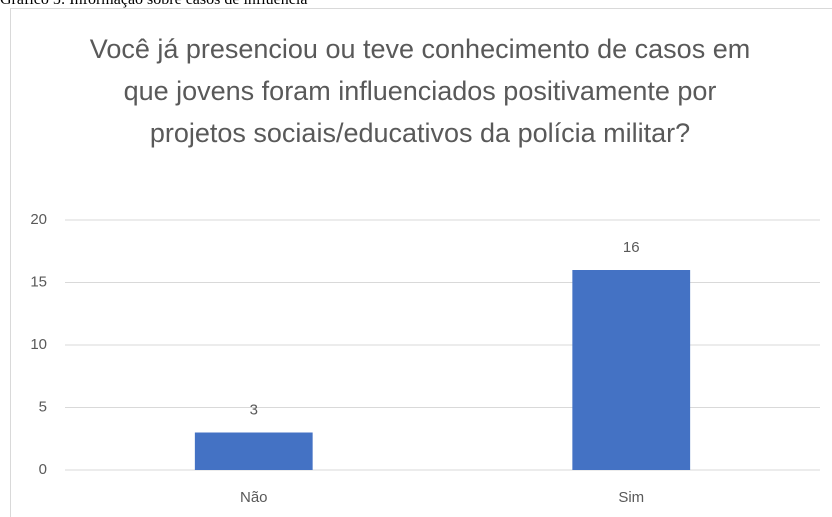 The width and height of the screenshot is (832, 517). What do you see at coordinates (631, 247) in the screenshot?
I see `data-label: 16` at bounding box center [631, 247].